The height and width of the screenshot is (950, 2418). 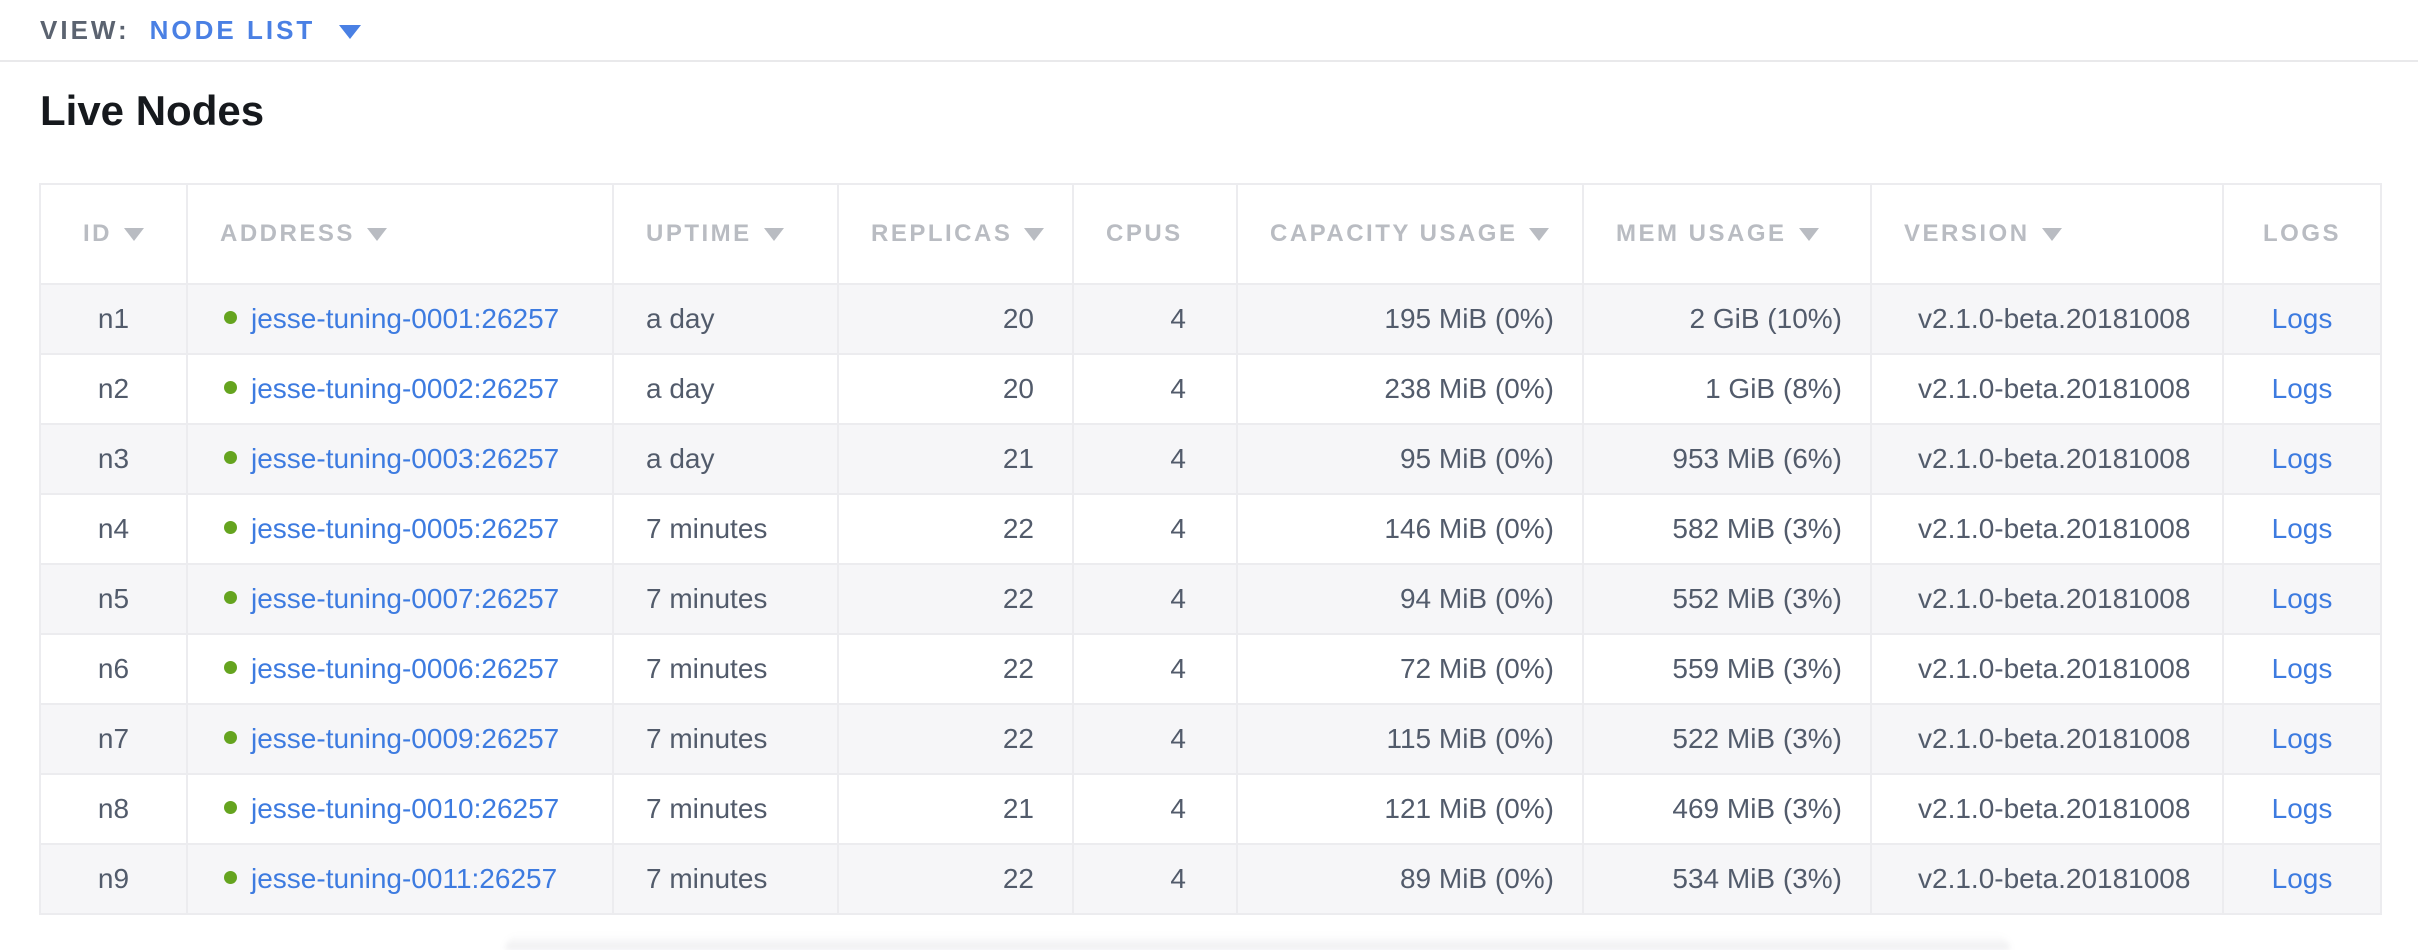 I want to click on cell-id: n5, so click(x=113, y=599).